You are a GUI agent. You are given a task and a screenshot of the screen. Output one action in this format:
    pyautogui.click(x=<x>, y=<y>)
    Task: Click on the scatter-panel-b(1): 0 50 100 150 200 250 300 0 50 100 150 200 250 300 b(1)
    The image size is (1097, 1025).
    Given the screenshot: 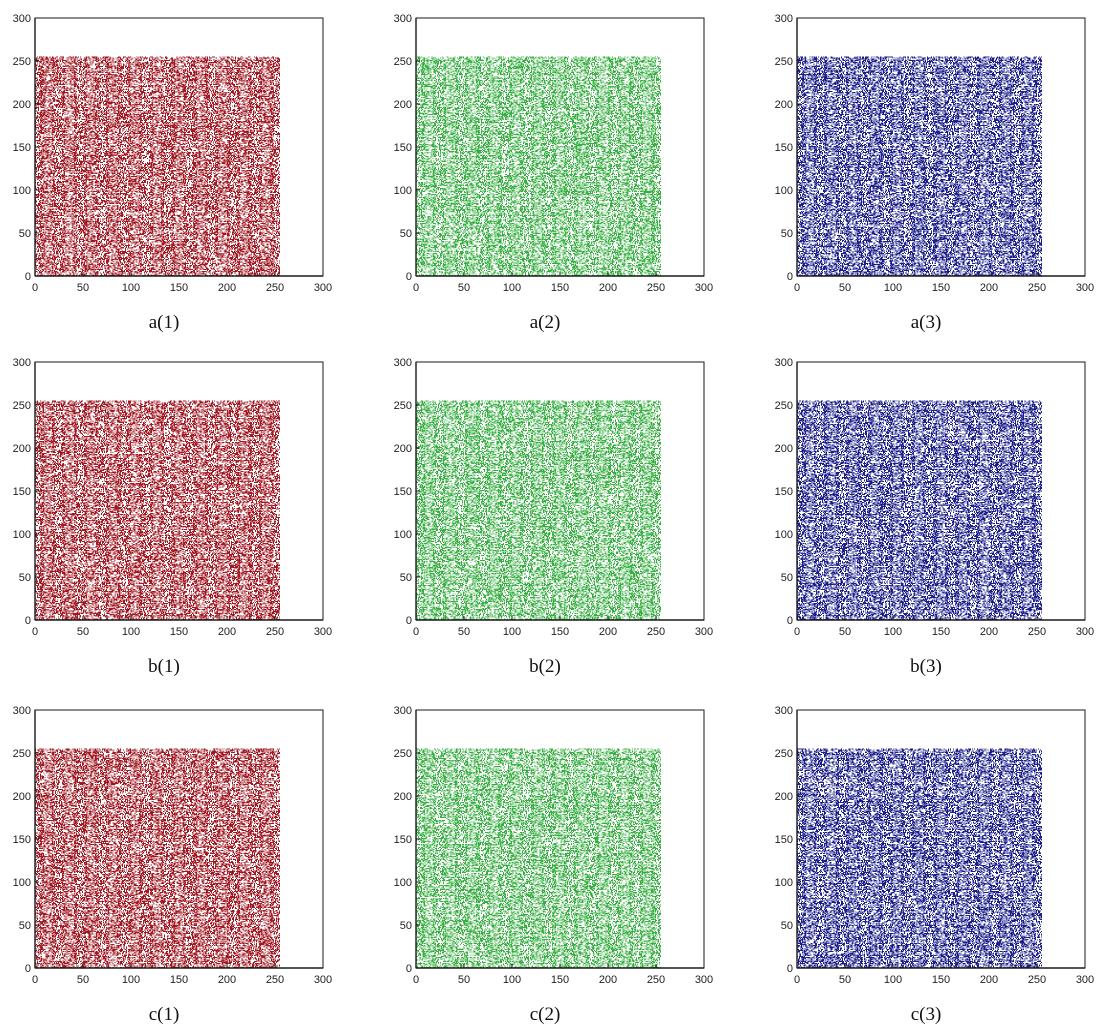 What is the action you would take?
    pyautogui.click(x=173, y=517)
    